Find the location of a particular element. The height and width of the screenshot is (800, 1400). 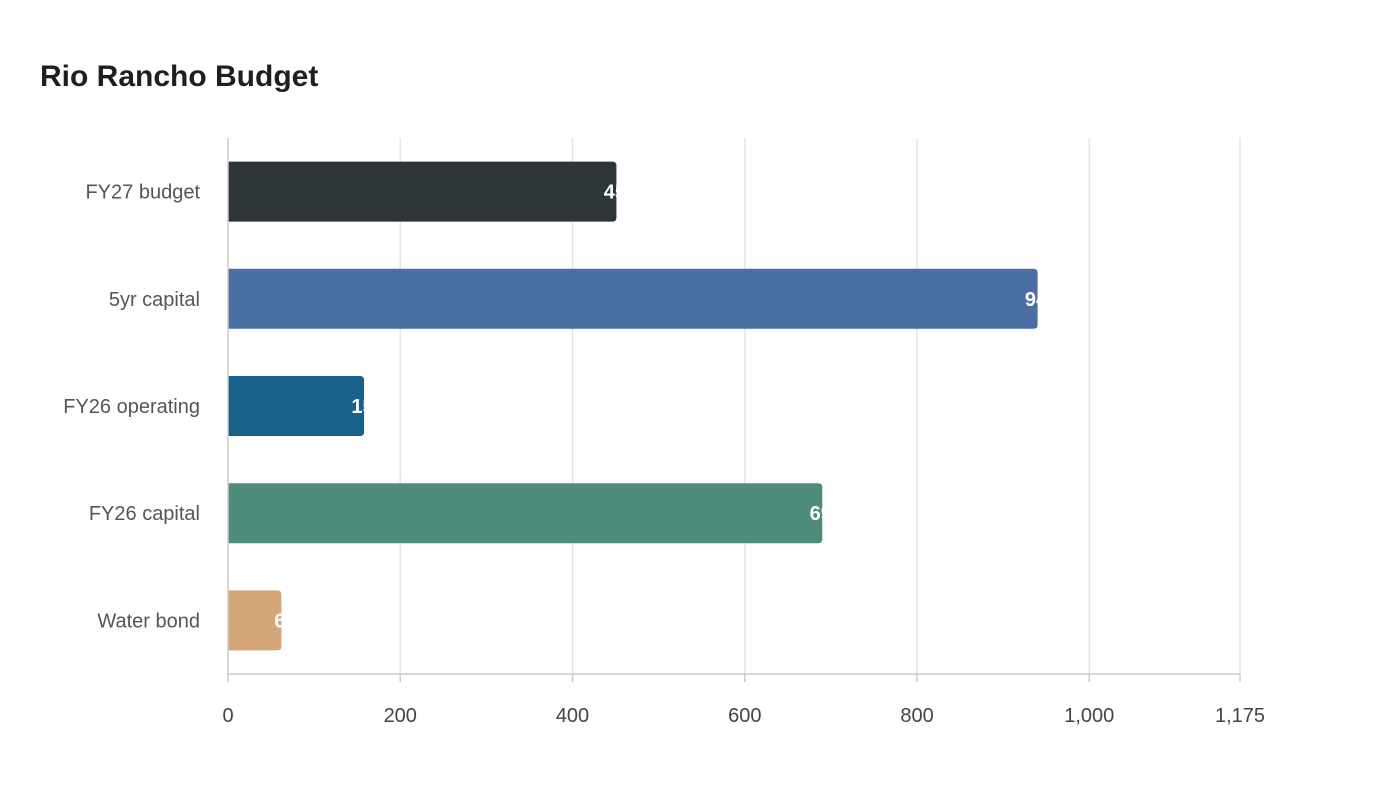

bar-fy26-operating is located at coordinates (296, 406).